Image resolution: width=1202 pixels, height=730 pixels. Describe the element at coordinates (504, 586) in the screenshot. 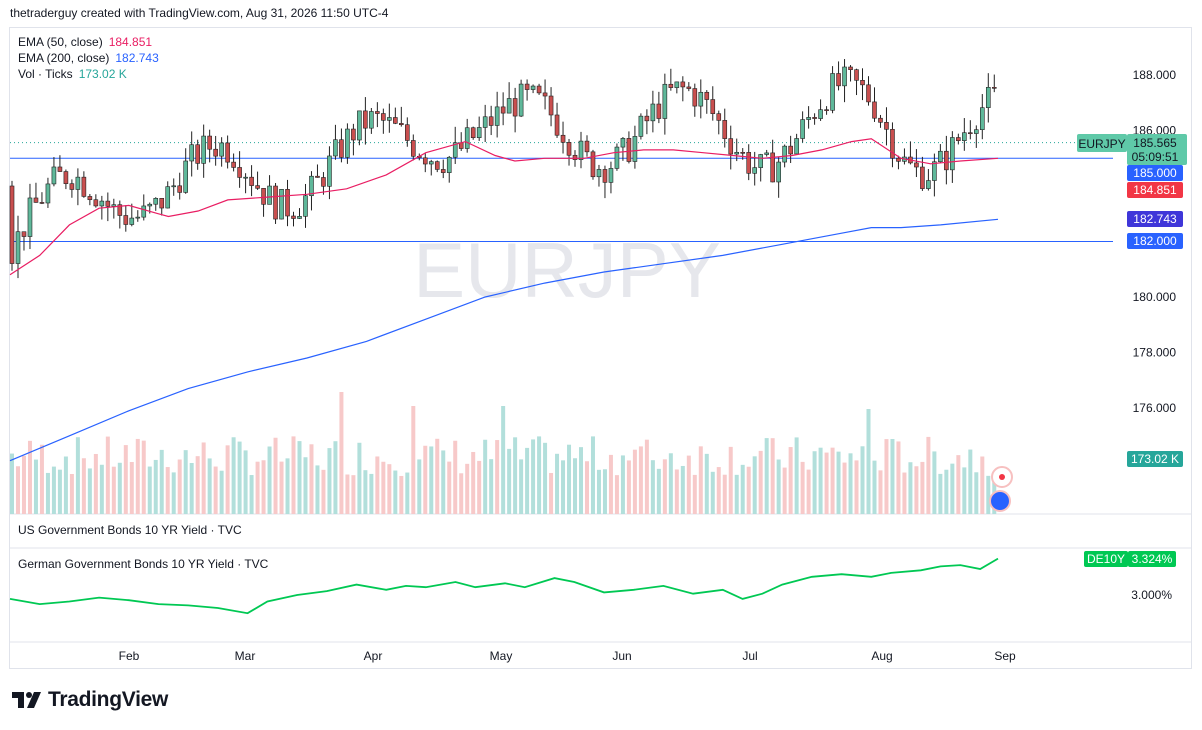

I see `de10y-line` at that location.